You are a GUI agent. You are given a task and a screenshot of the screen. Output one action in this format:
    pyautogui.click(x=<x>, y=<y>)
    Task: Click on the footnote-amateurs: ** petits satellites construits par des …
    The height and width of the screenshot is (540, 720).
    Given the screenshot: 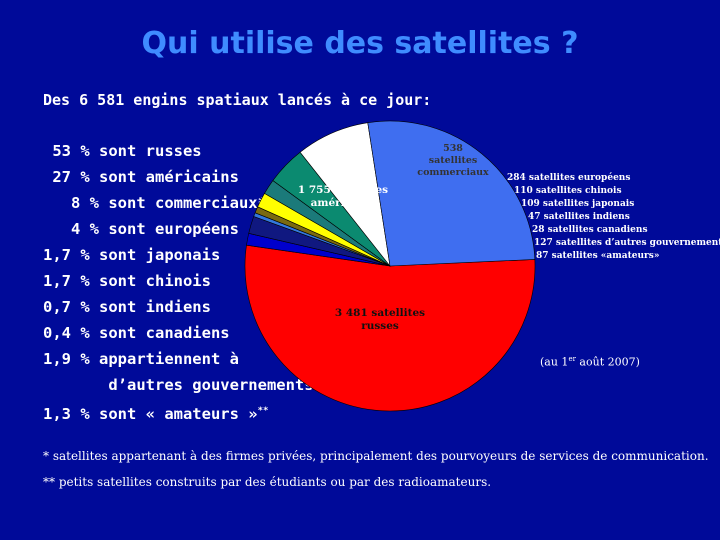 What is the action you would take?
    pyautogui.click(x=267, y=482)
    